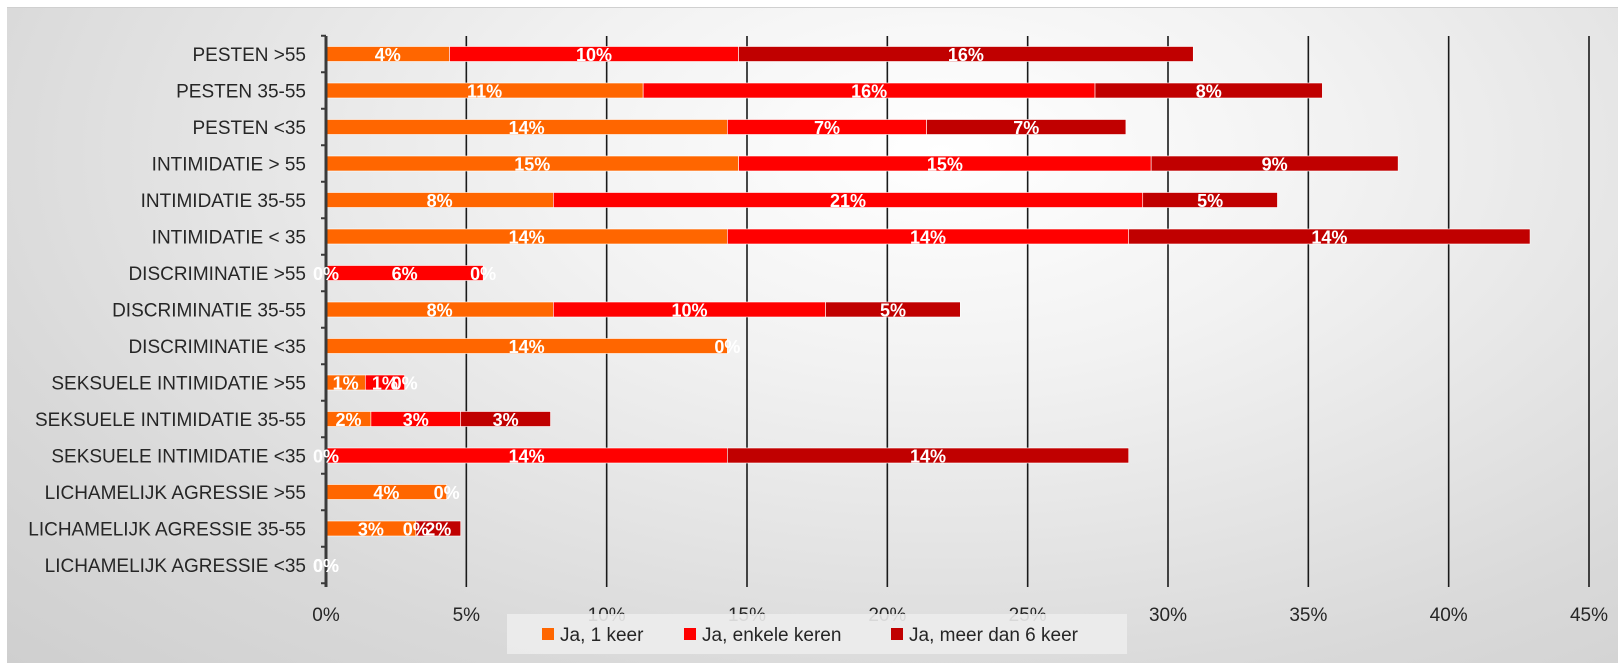  What do you see at coordinates (167, 530) in the screenshot?
I see `category-label: LICHAMELIJK AGRESSIE 35-55` at bounding box center [167, 530].